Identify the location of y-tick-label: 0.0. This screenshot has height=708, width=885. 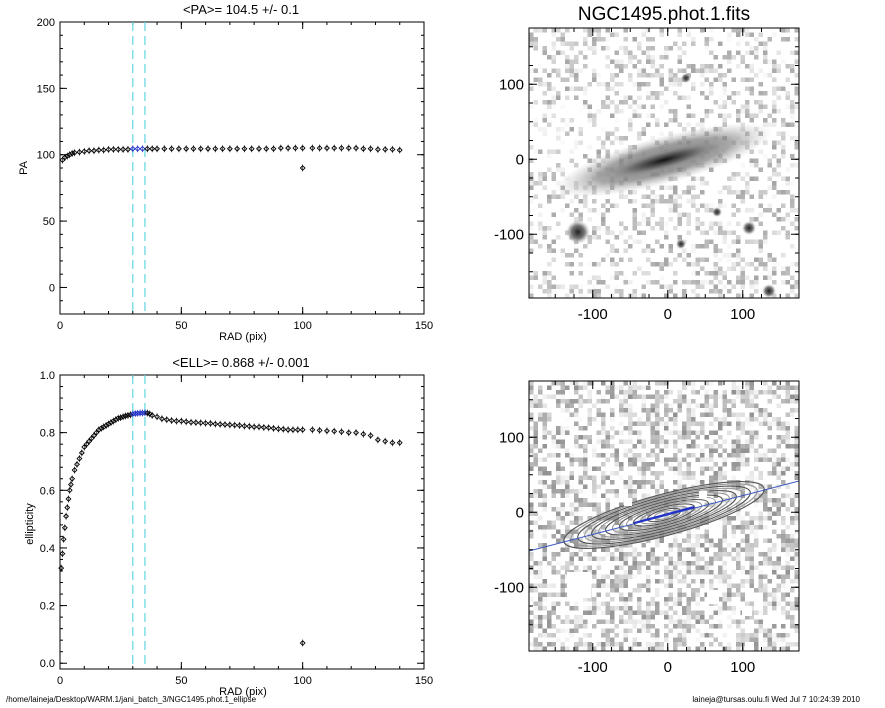
(47, 664).